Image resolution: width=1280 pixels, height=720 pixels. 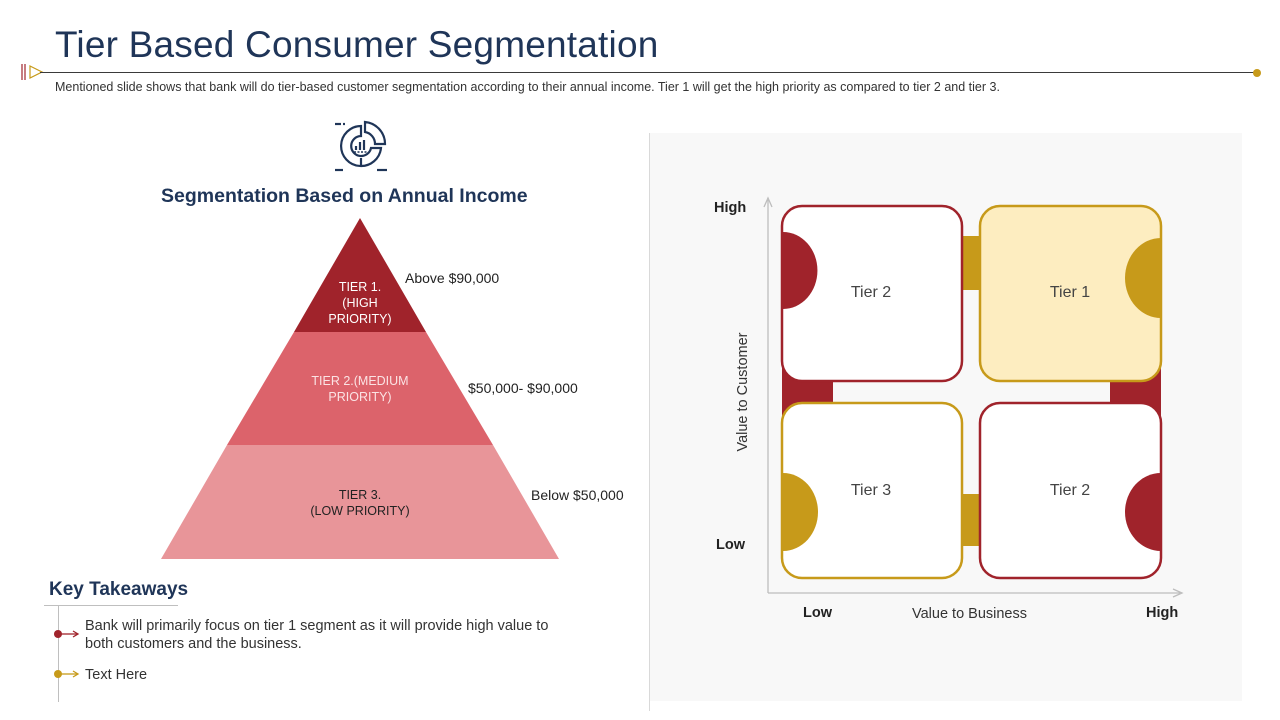 What do you see at coordinates (360, 303) in the screenshot?
I see `pyramid-tier-1-label: TIER 1. (HIGH PRIORITY)` at bounding box center [360, 303].